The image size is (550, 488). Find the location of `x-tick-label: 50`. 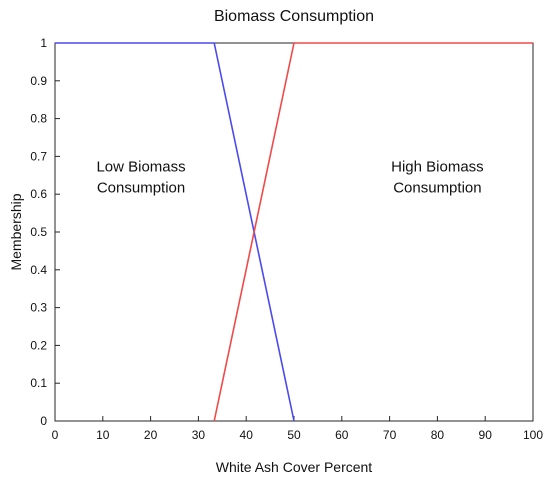

x-tick-label: 50 is located at coordinates (294, 435).